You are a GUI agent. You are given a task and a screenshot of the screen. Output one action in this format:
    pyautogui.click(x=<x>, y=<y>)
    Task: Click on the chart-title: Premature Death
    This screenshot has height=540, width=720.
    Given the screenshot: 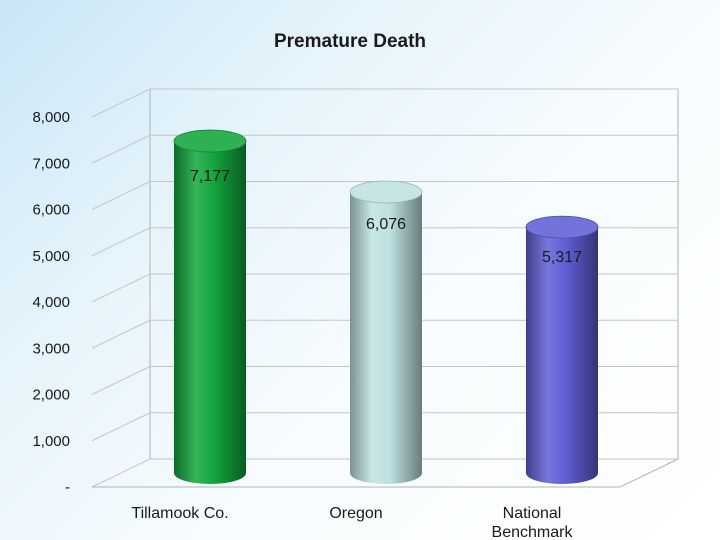 What is the action you would take?
    pyautogui.click(x=350, y=41)
    